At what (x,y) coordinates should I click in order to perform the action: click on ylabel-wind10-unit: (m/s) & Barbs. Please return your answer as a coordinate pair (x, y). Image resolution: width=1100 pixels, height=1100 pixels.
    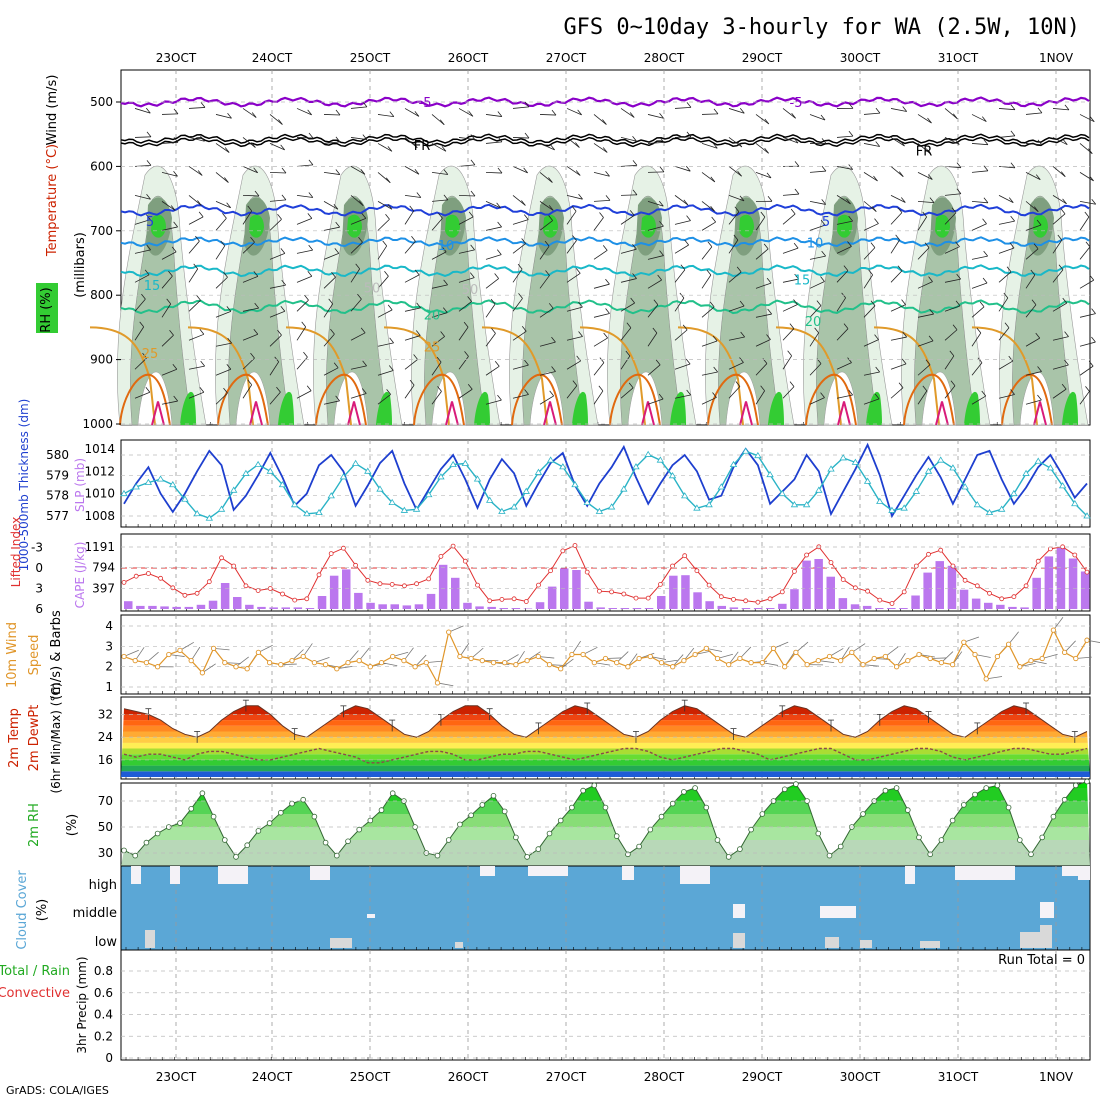
    Looking at the image, I should click on (56, 655).